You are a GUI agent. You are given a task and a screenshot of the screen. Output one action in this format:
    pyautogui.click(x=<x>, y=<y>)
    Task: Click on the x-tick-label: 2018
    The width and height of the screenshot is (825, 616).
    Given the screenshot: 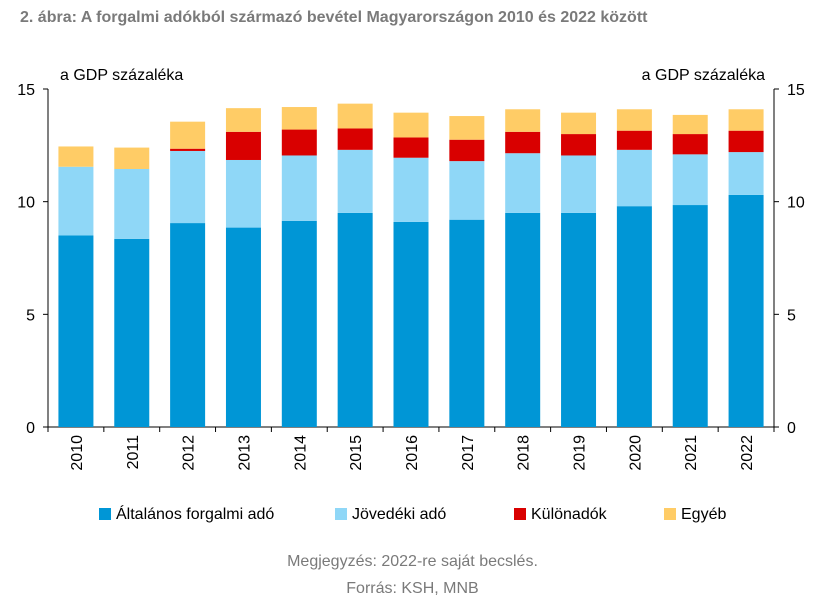 What is the action you would take?
    pyautogui.click(x=524, y=453)
    